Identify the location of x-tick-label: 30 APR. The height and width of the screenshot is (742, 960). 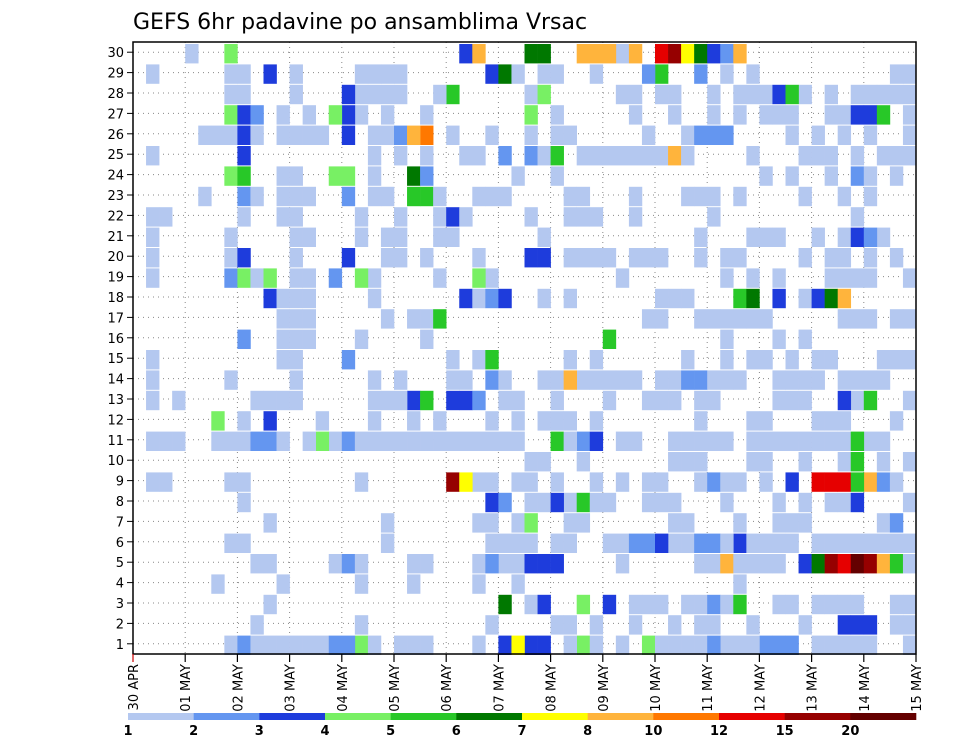
(134, 687).